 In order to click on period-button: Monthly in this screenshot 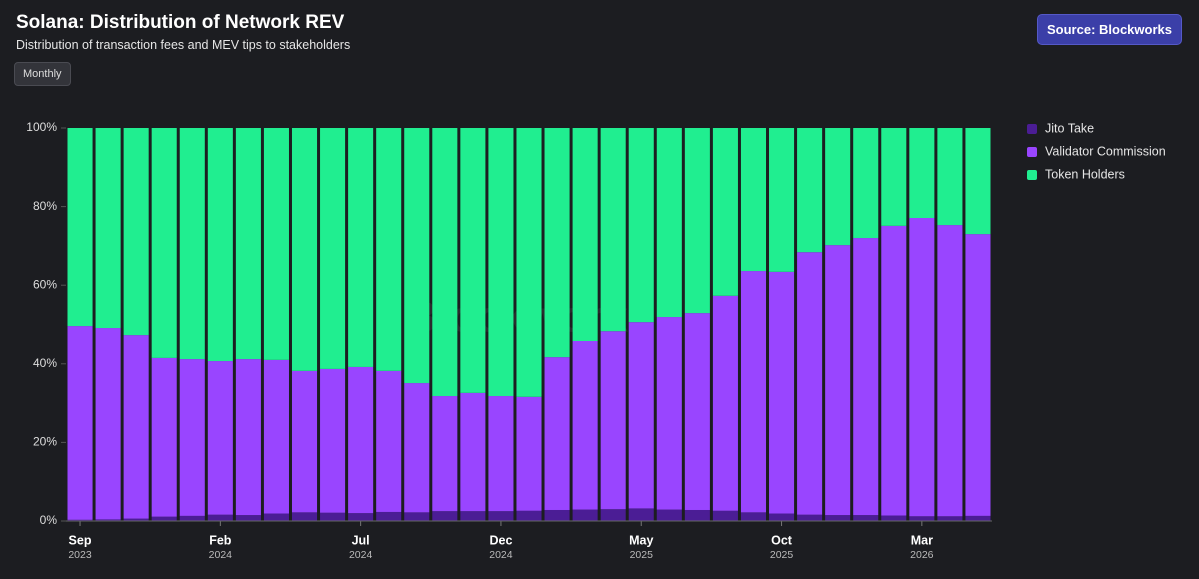, I will do `click(42, 74)`.